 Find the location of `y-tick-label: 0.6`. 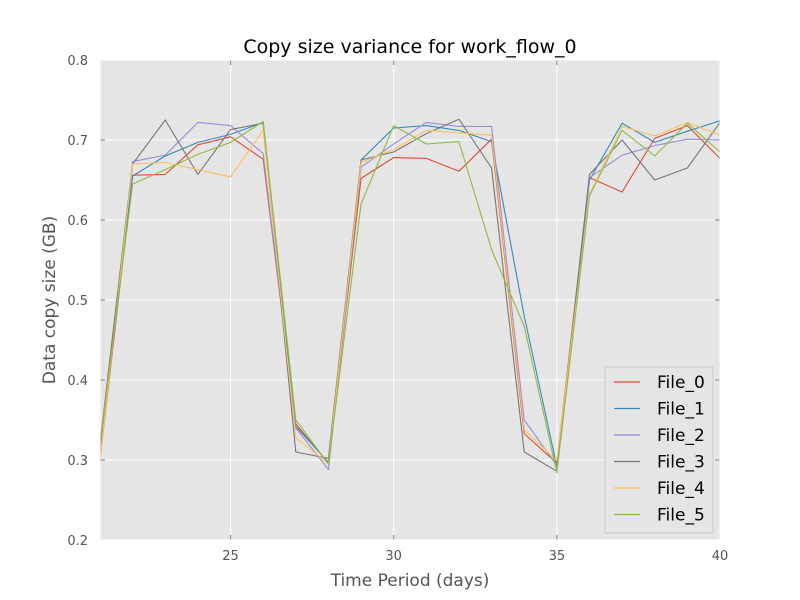

y-tick-label: 0.6 is located at coordinates (77, 221).